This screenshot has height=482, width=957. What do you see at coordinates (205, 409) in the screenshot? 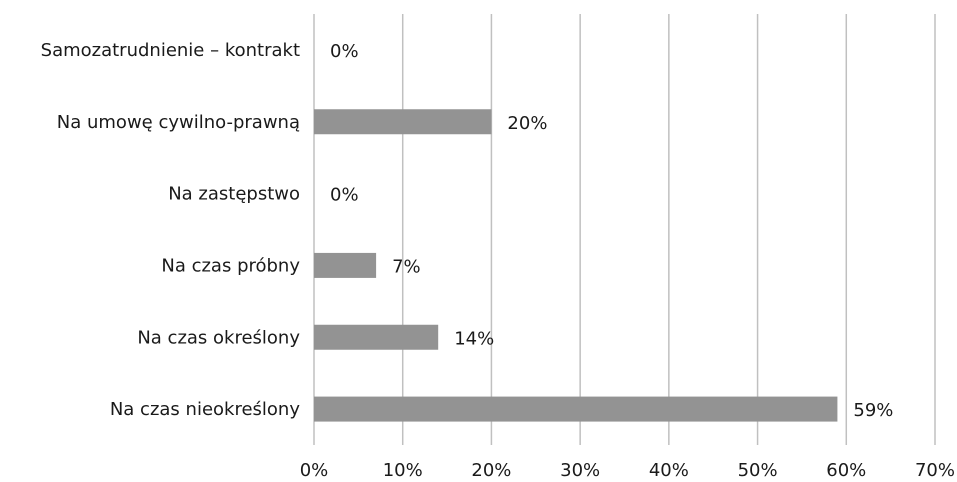
I see `y-tick-label: Na czas nieokreślony` at bounding box center [205, 409].